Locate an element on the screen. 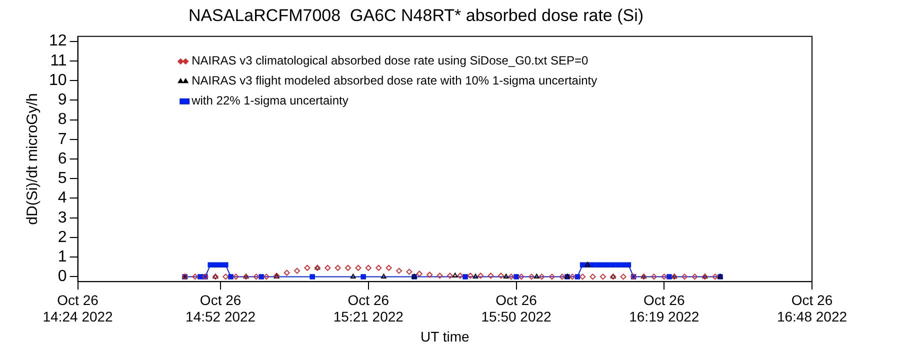  y-tick-label: 11 is located at coordinates (58, 61).